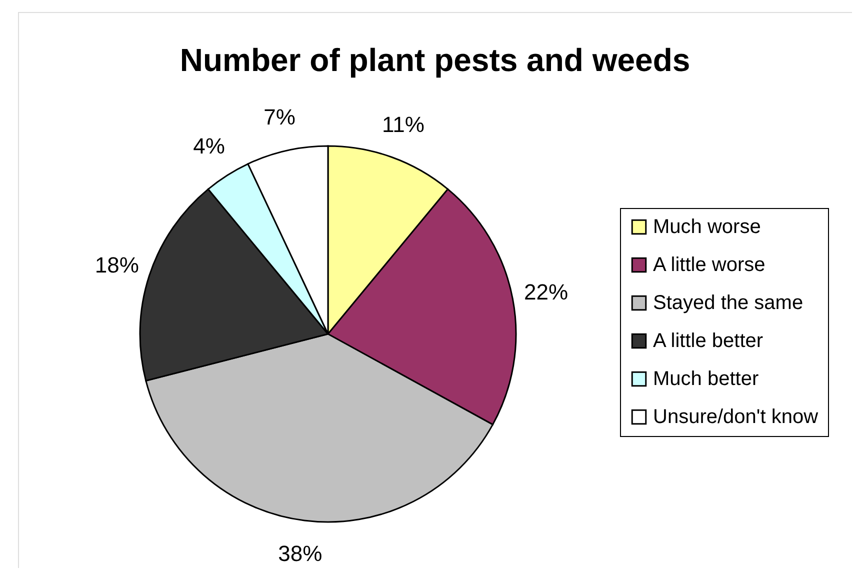 The width and height of the screenshot is (856, 571). I want to click on data-label: 11%, so click(403, 125).